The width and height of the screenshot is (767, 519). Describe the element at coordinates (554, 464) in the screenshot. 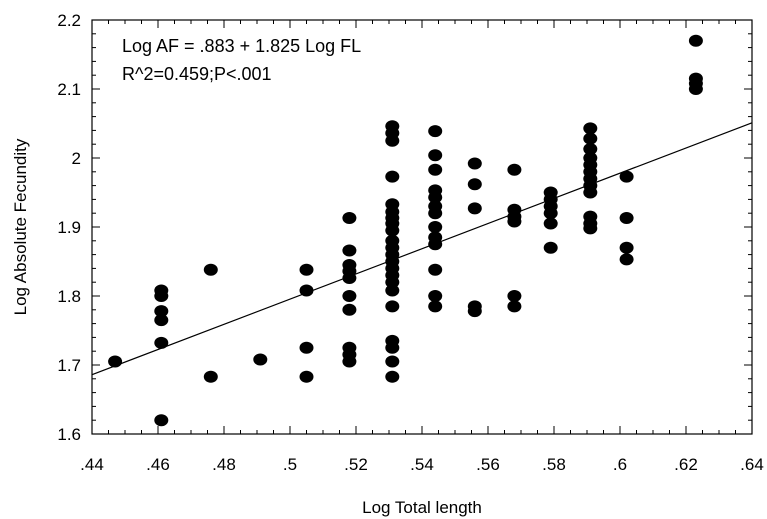

I see `x-tick-label: .58` at that location.